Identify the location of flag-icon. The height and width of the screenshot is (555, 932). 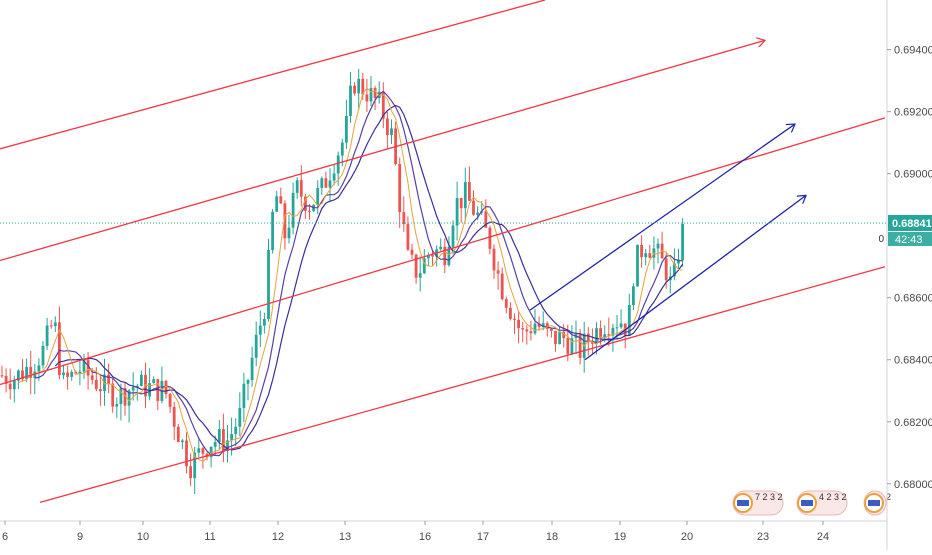
(807, 503).